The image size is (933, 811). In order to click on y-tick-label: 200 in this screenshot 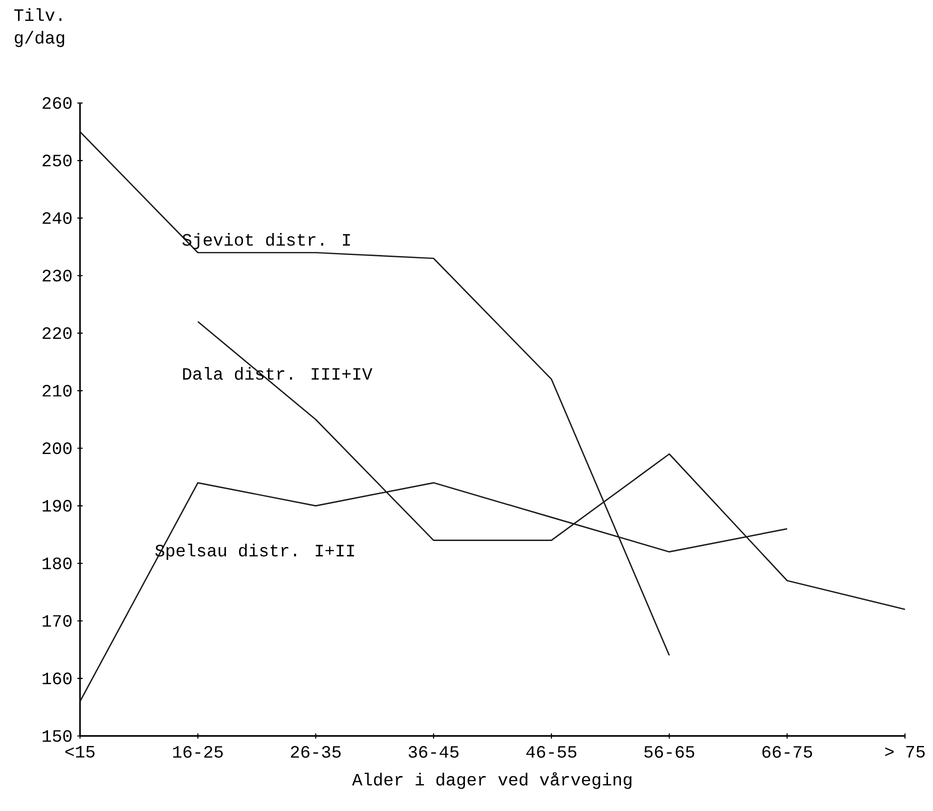, I will do `click(57, 448)`.